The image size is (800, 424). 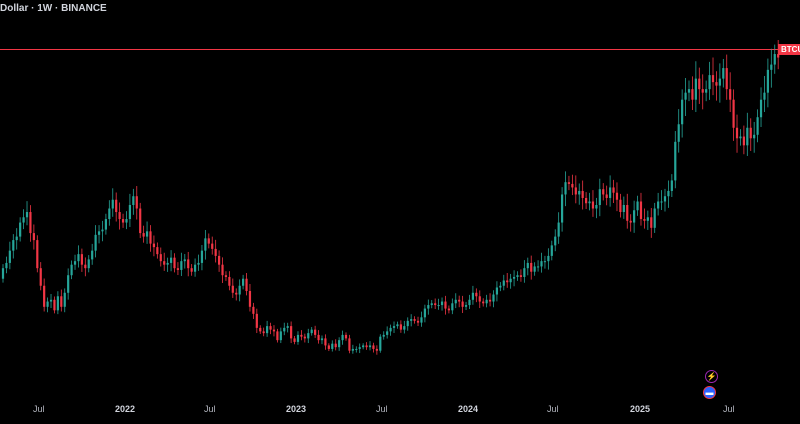 What do you see at coordinates (711, 376) in the screenshot?
I see `lightning-icon: ⚡` at bounding box center [711, 376].